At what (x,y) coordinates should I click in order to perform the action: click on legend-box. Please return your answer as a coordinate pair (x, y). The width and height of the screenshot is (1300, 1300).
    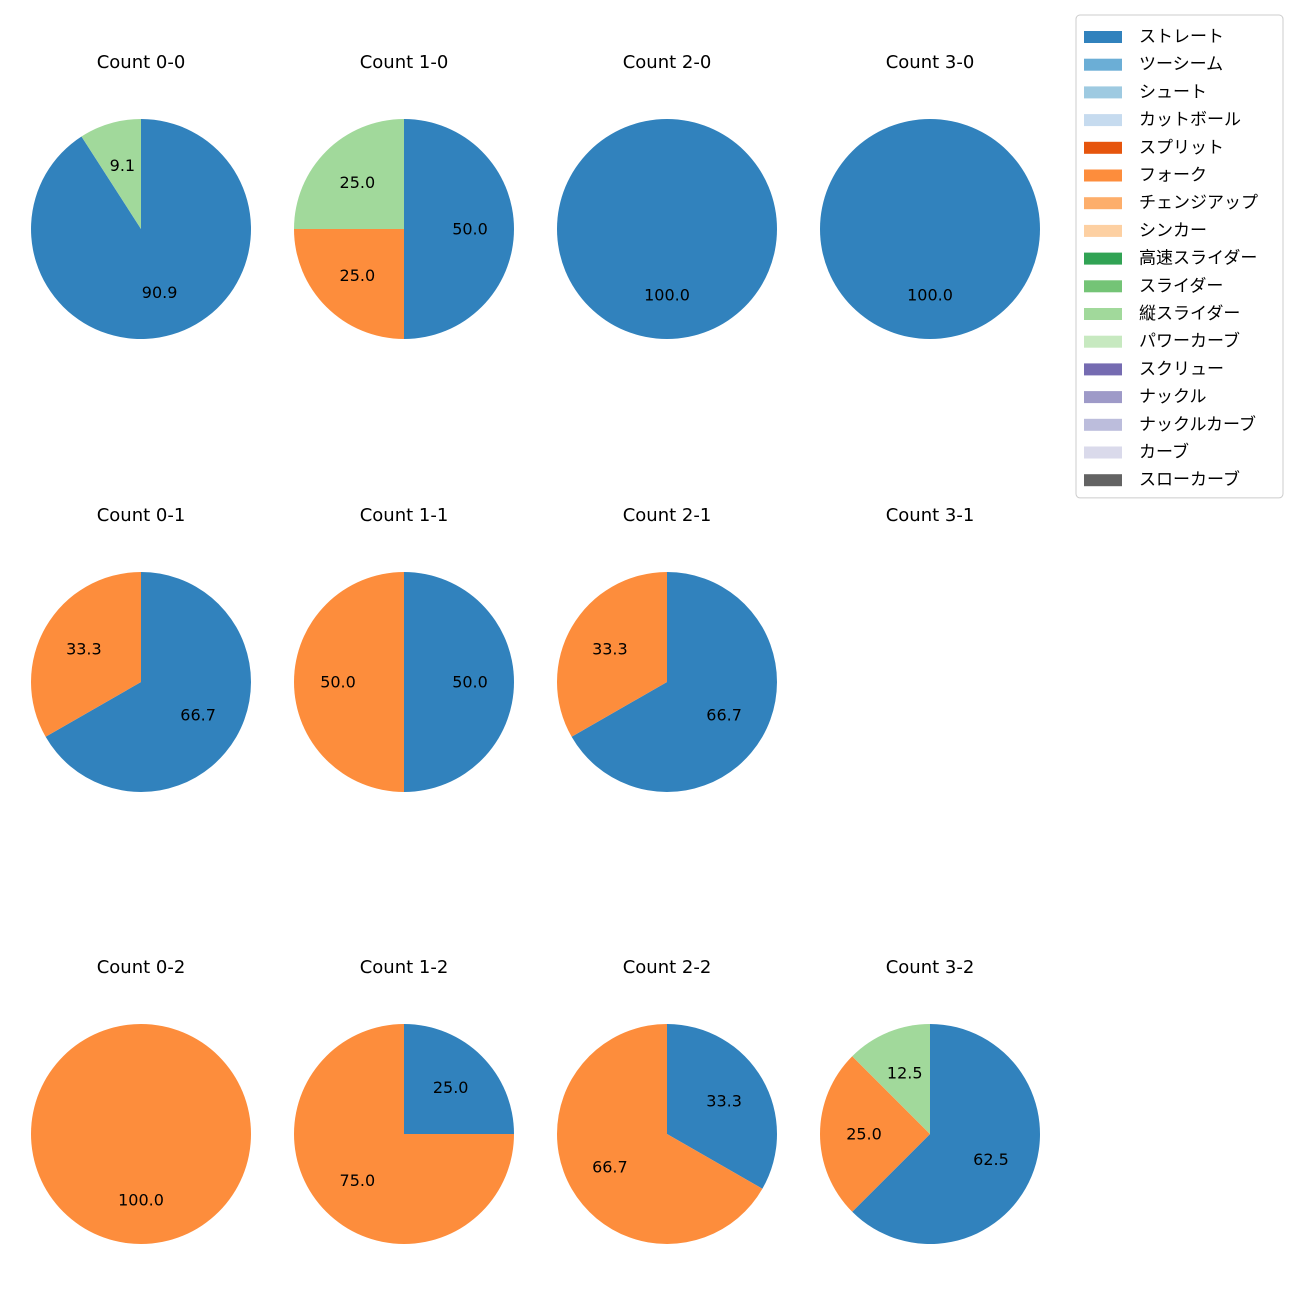
    Looking at the image, I should click on (1179, 256).